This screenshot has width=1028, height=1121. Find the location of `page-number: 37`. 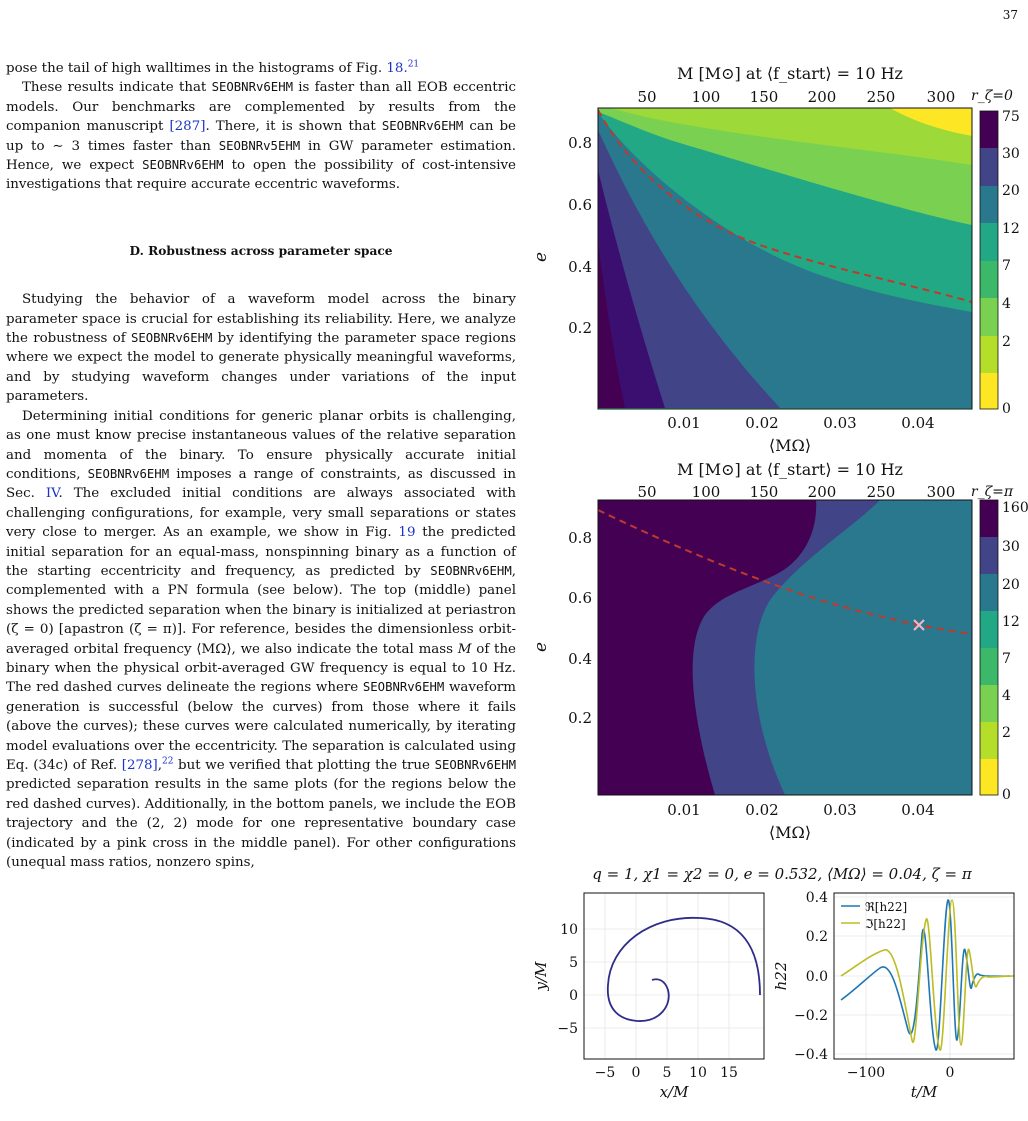

page-number: 37 is located at coordinates (1010, 15).